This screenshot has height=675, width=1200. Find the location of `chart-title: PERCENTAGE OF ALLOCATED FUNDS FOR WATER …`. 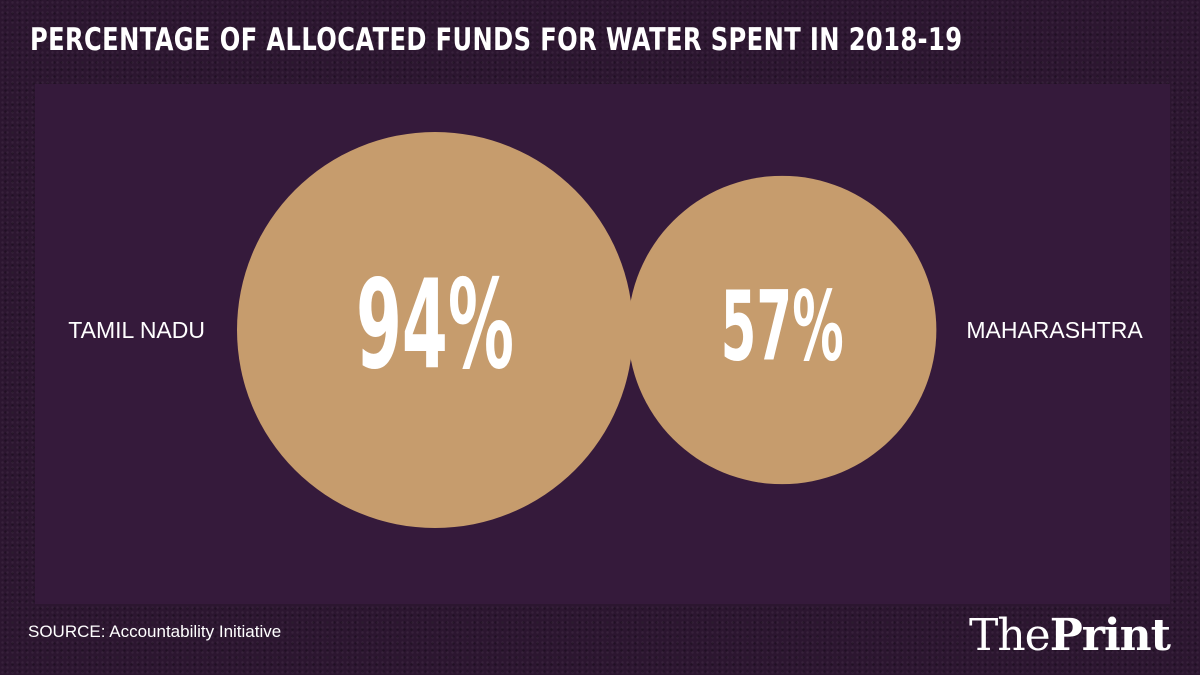

chart-title: PERCENTAGE OF ALLOCATED FUNDS FOR WATER … is located at coordinates (496, 40).